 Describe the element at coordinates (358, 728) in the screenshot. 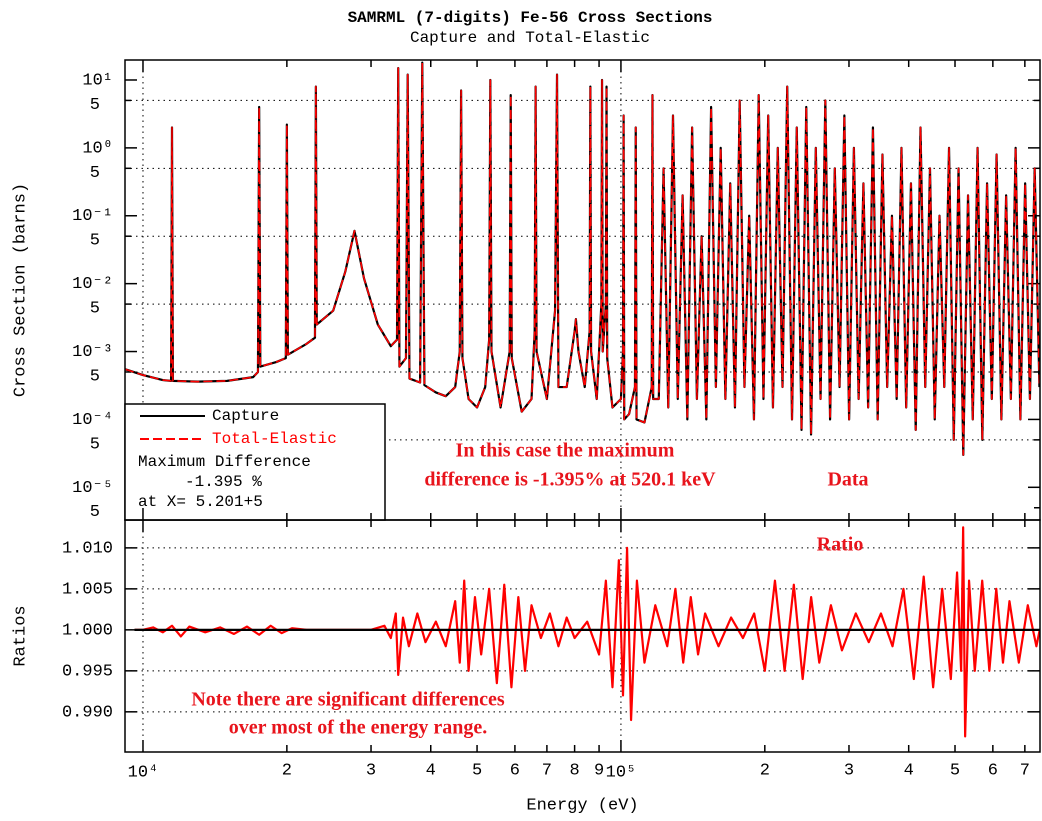

I see `annotation: over most of the energy range.` at that location.